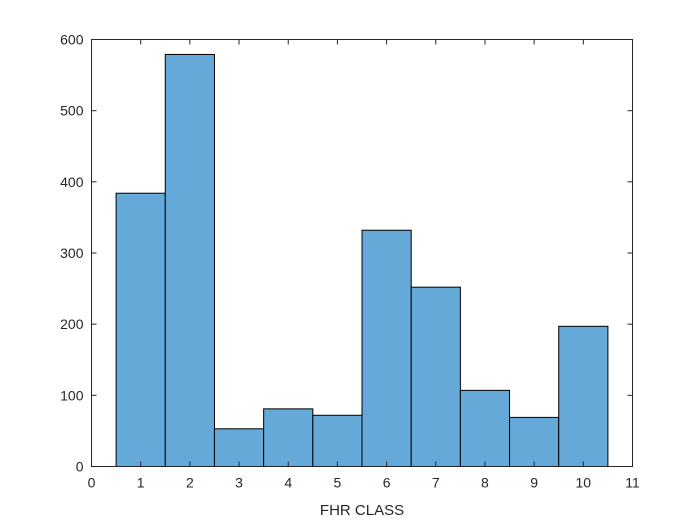 The height and width of the screenshot is (525, 700). I want to click on x-tick-label: 1, so click(141, 483).